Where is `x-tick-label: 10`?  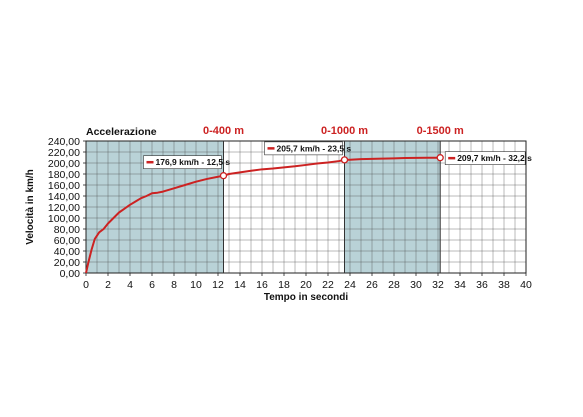
x-tick-label: 10 is located at coordinates (196, 285).